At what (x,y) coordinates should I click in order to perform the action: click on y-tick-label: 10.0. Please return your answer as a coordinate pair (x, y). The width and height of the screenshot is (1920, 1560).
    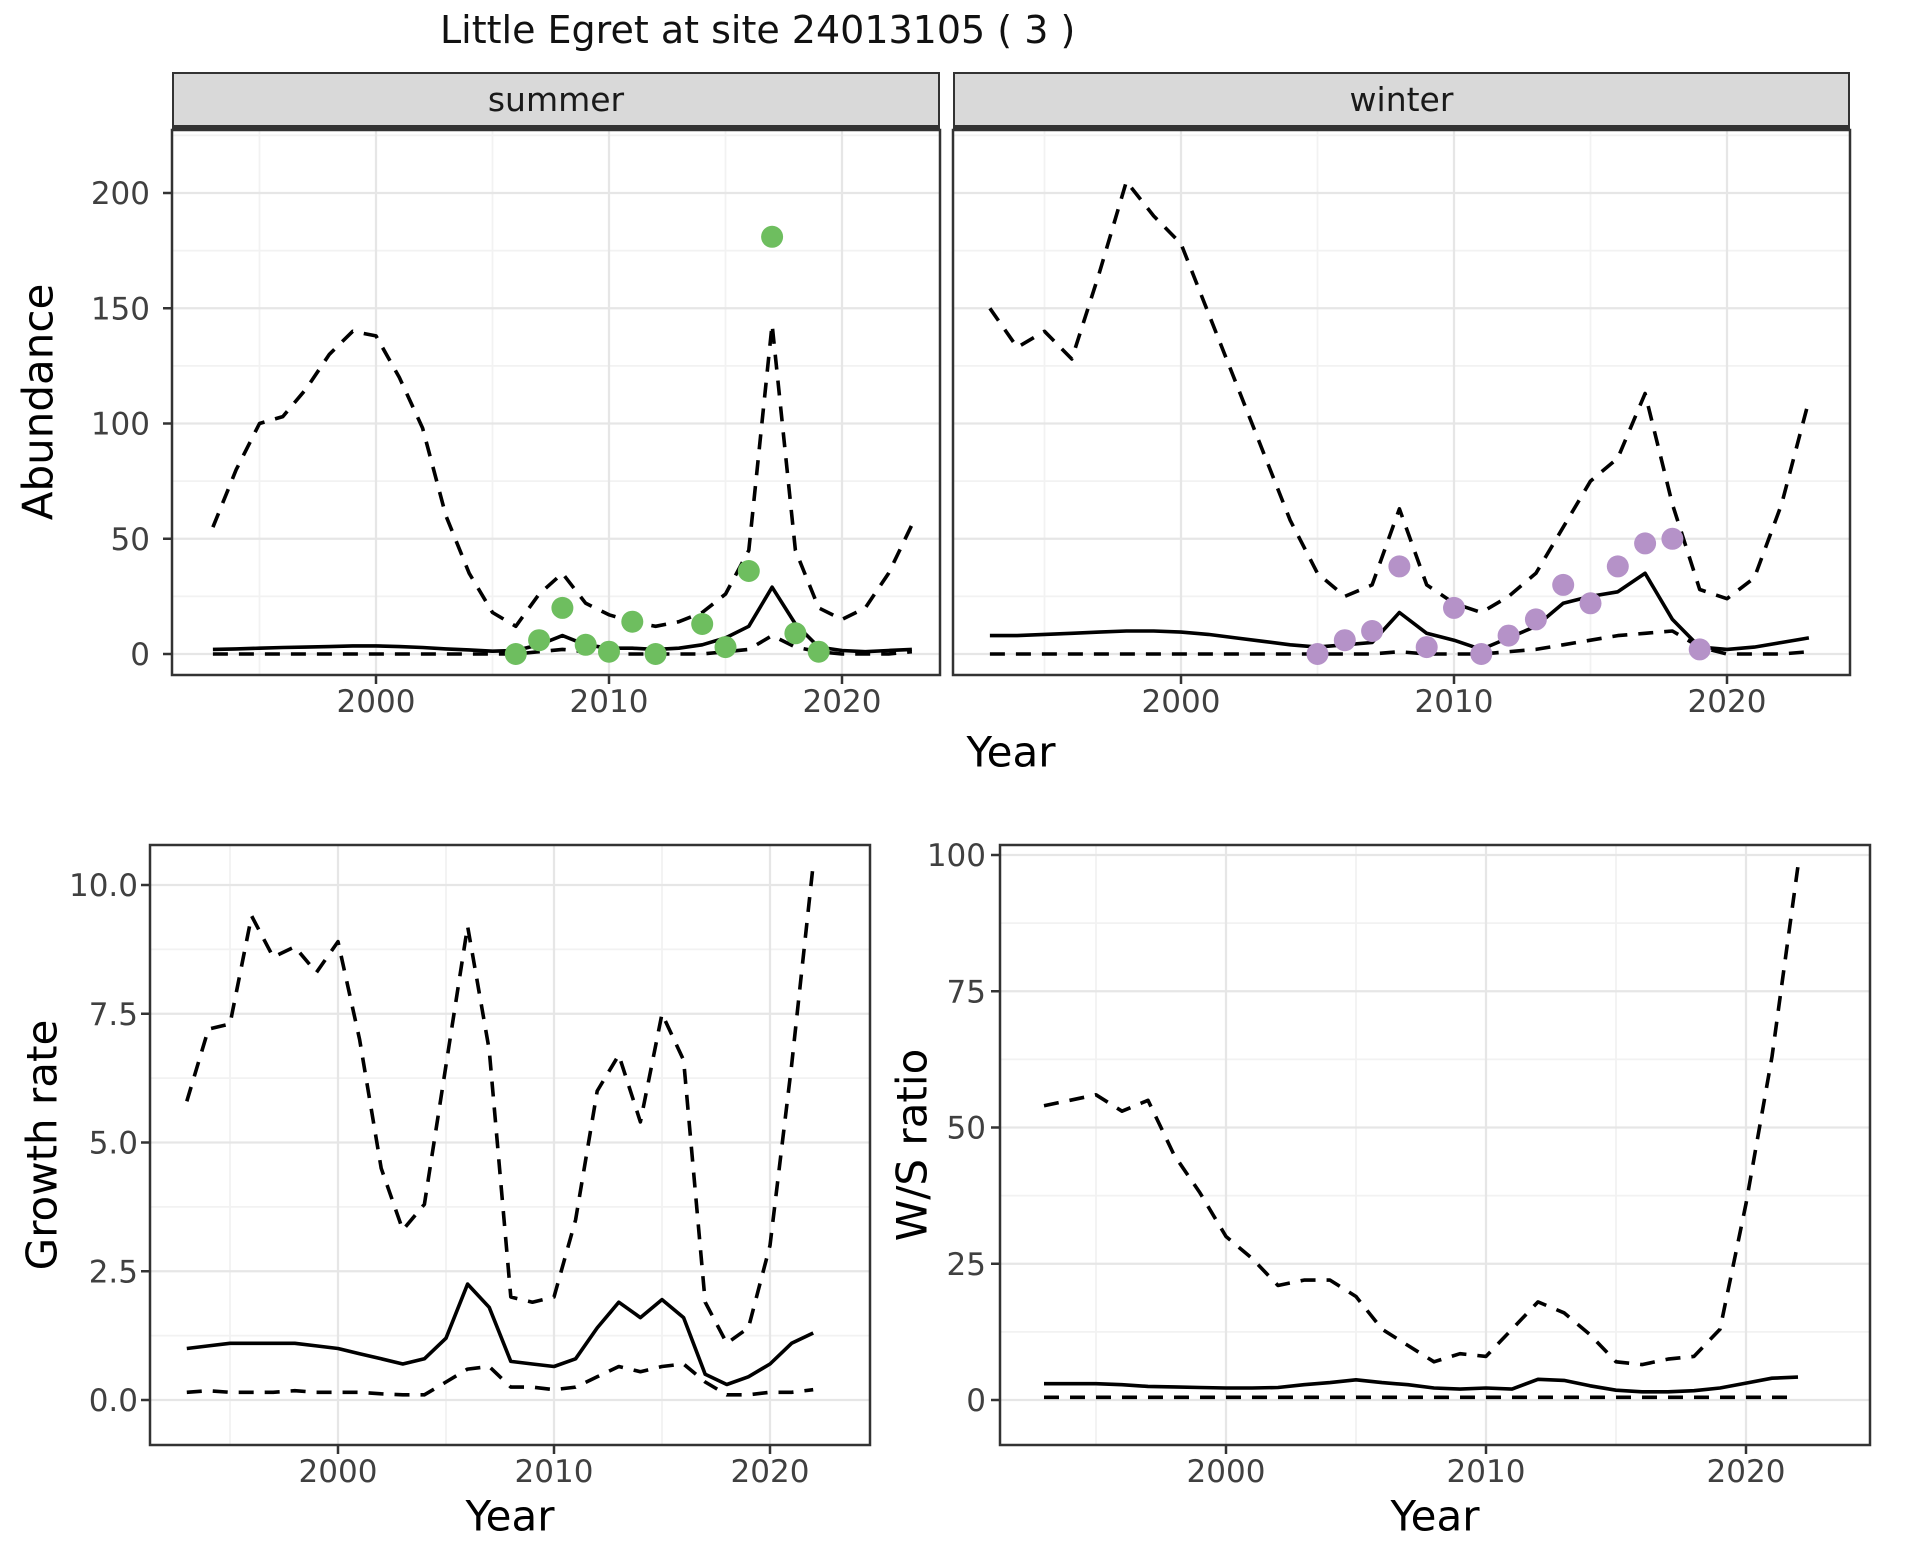
    Looking at the image, I should click on (103, 886).